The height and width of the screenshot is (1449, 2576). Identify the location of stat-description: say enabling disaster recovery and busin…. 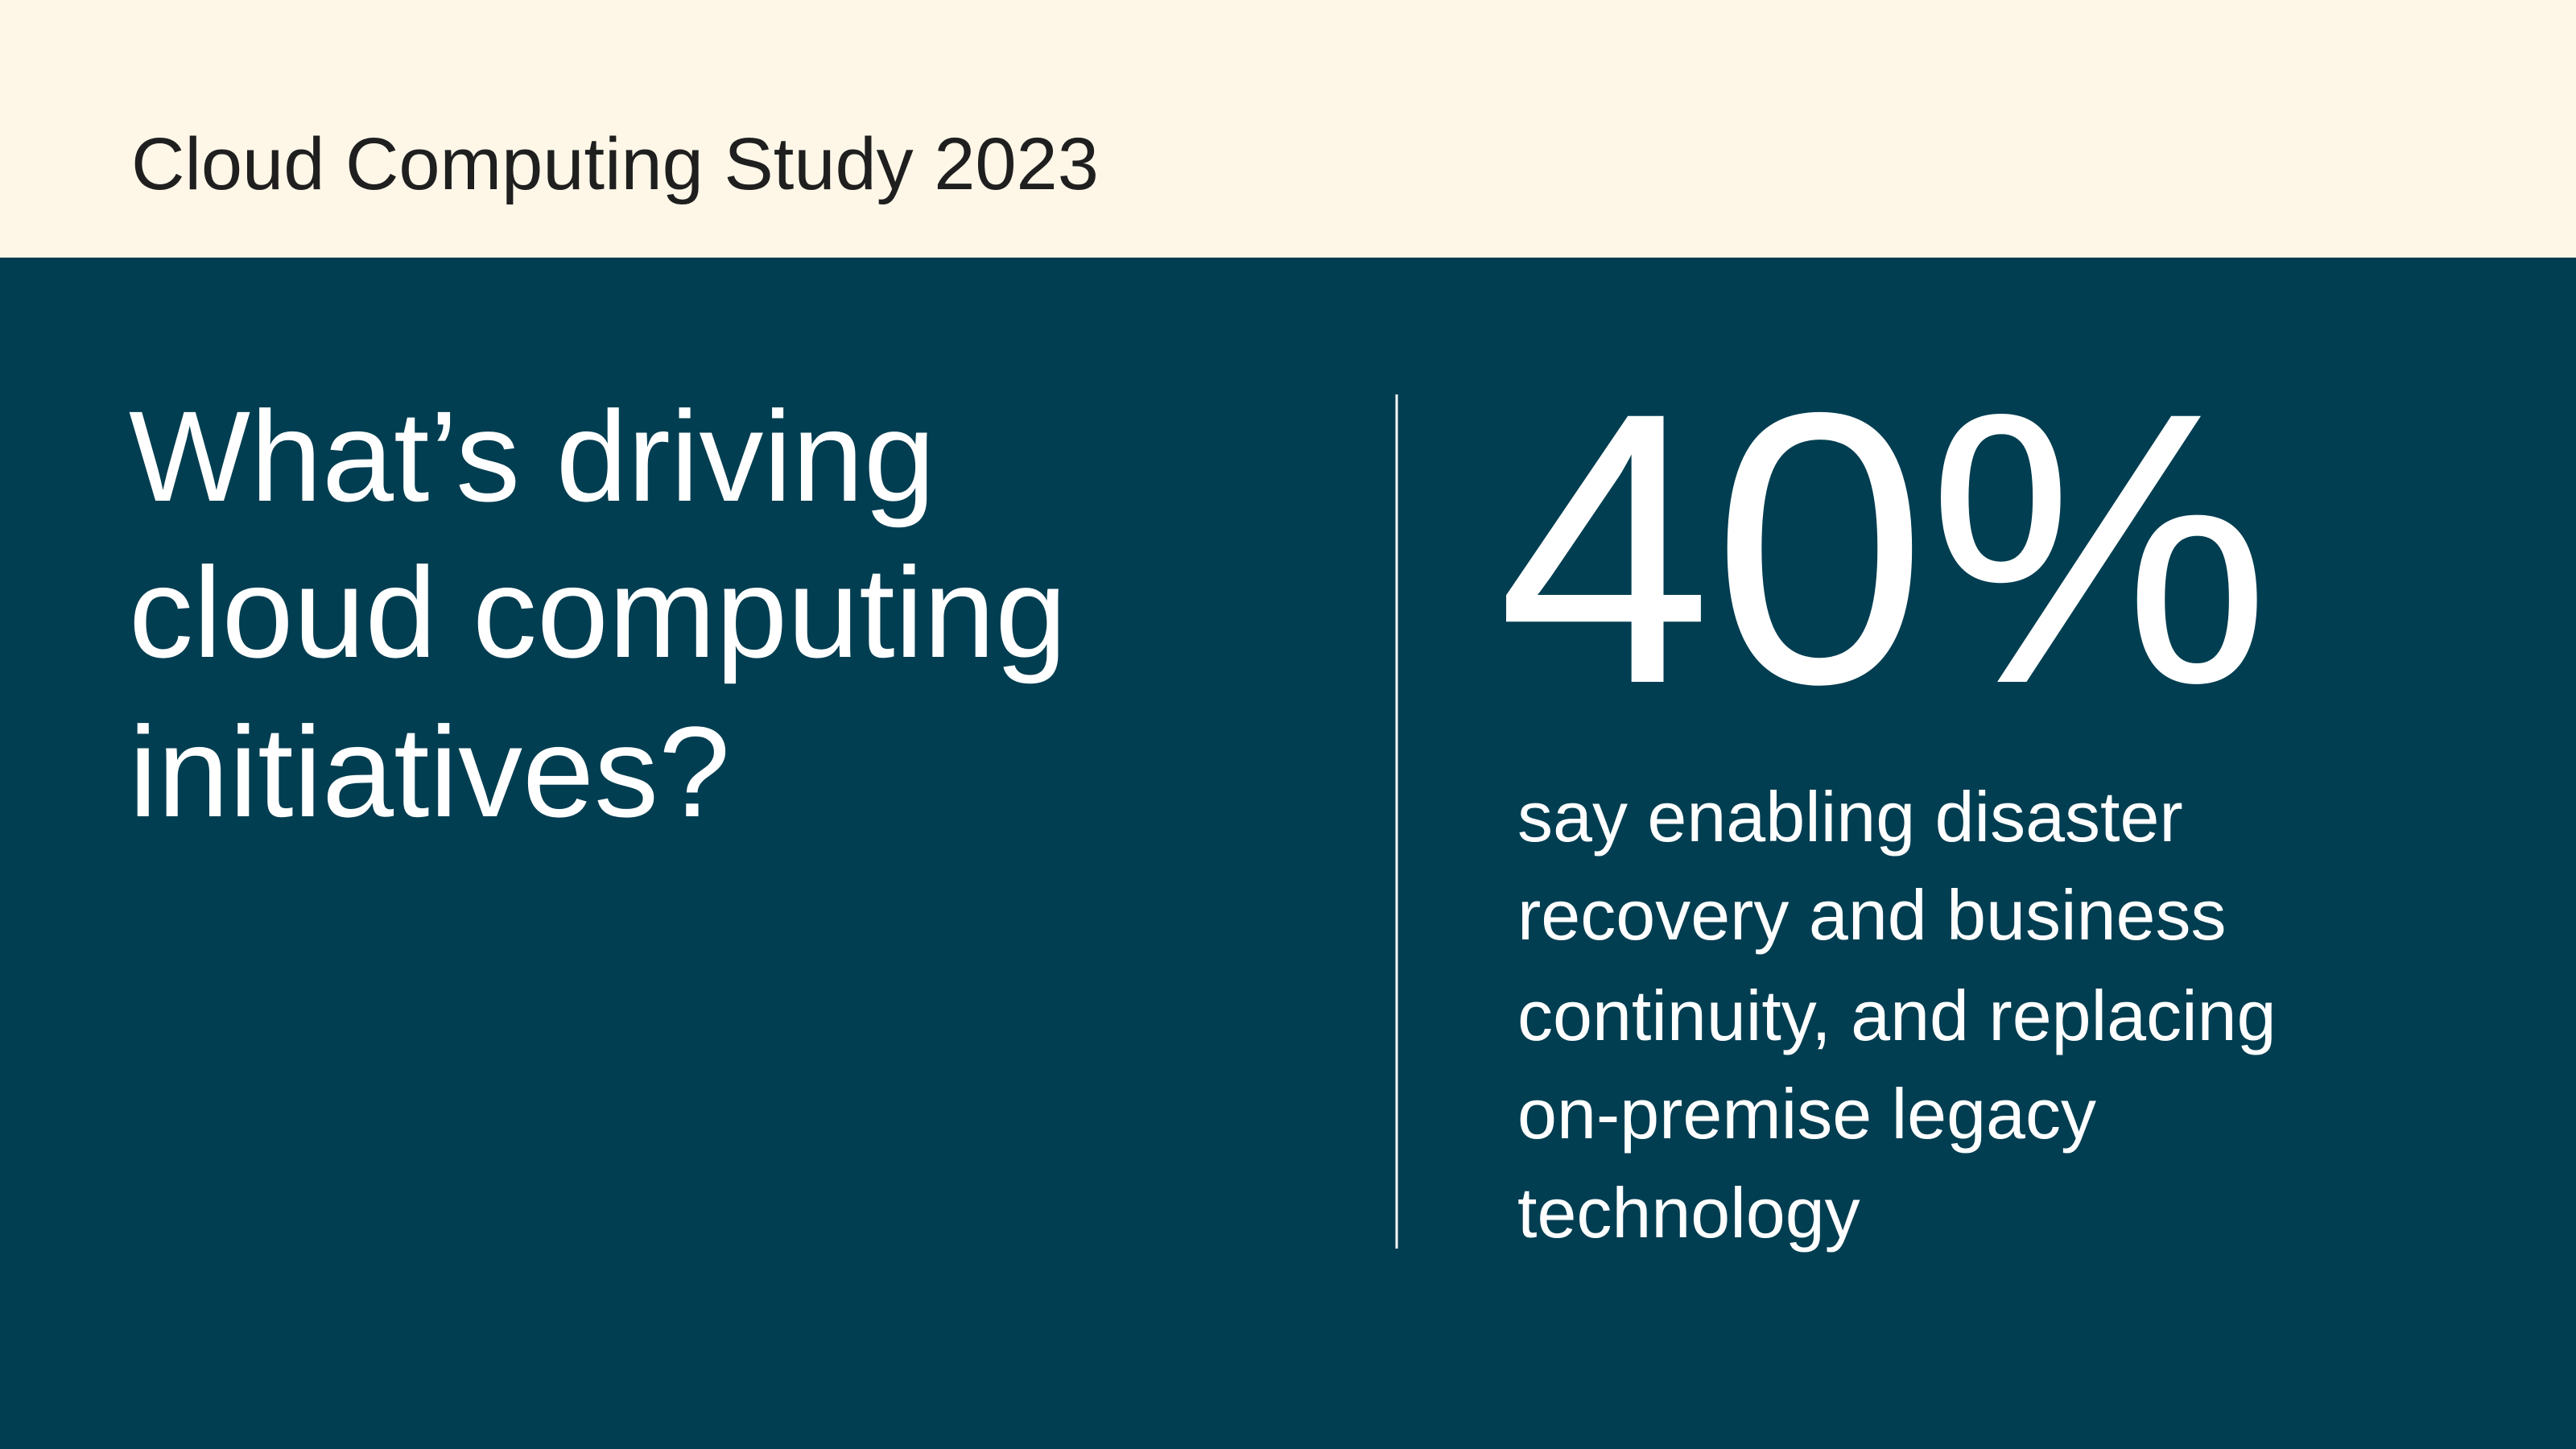
(1897, 1015).